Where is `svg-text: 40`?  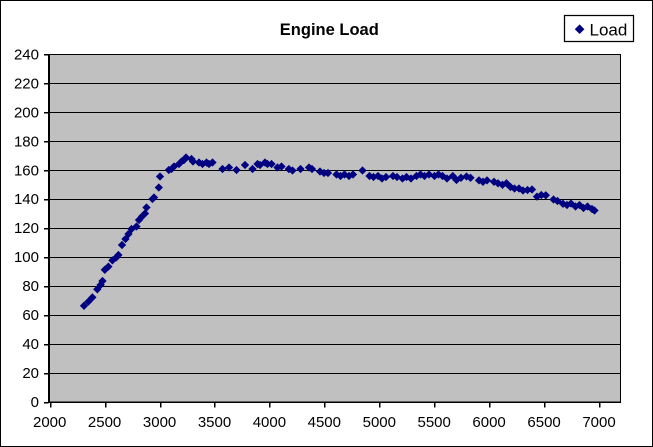 svg-text: 40 is located at coordinates (30, 344).